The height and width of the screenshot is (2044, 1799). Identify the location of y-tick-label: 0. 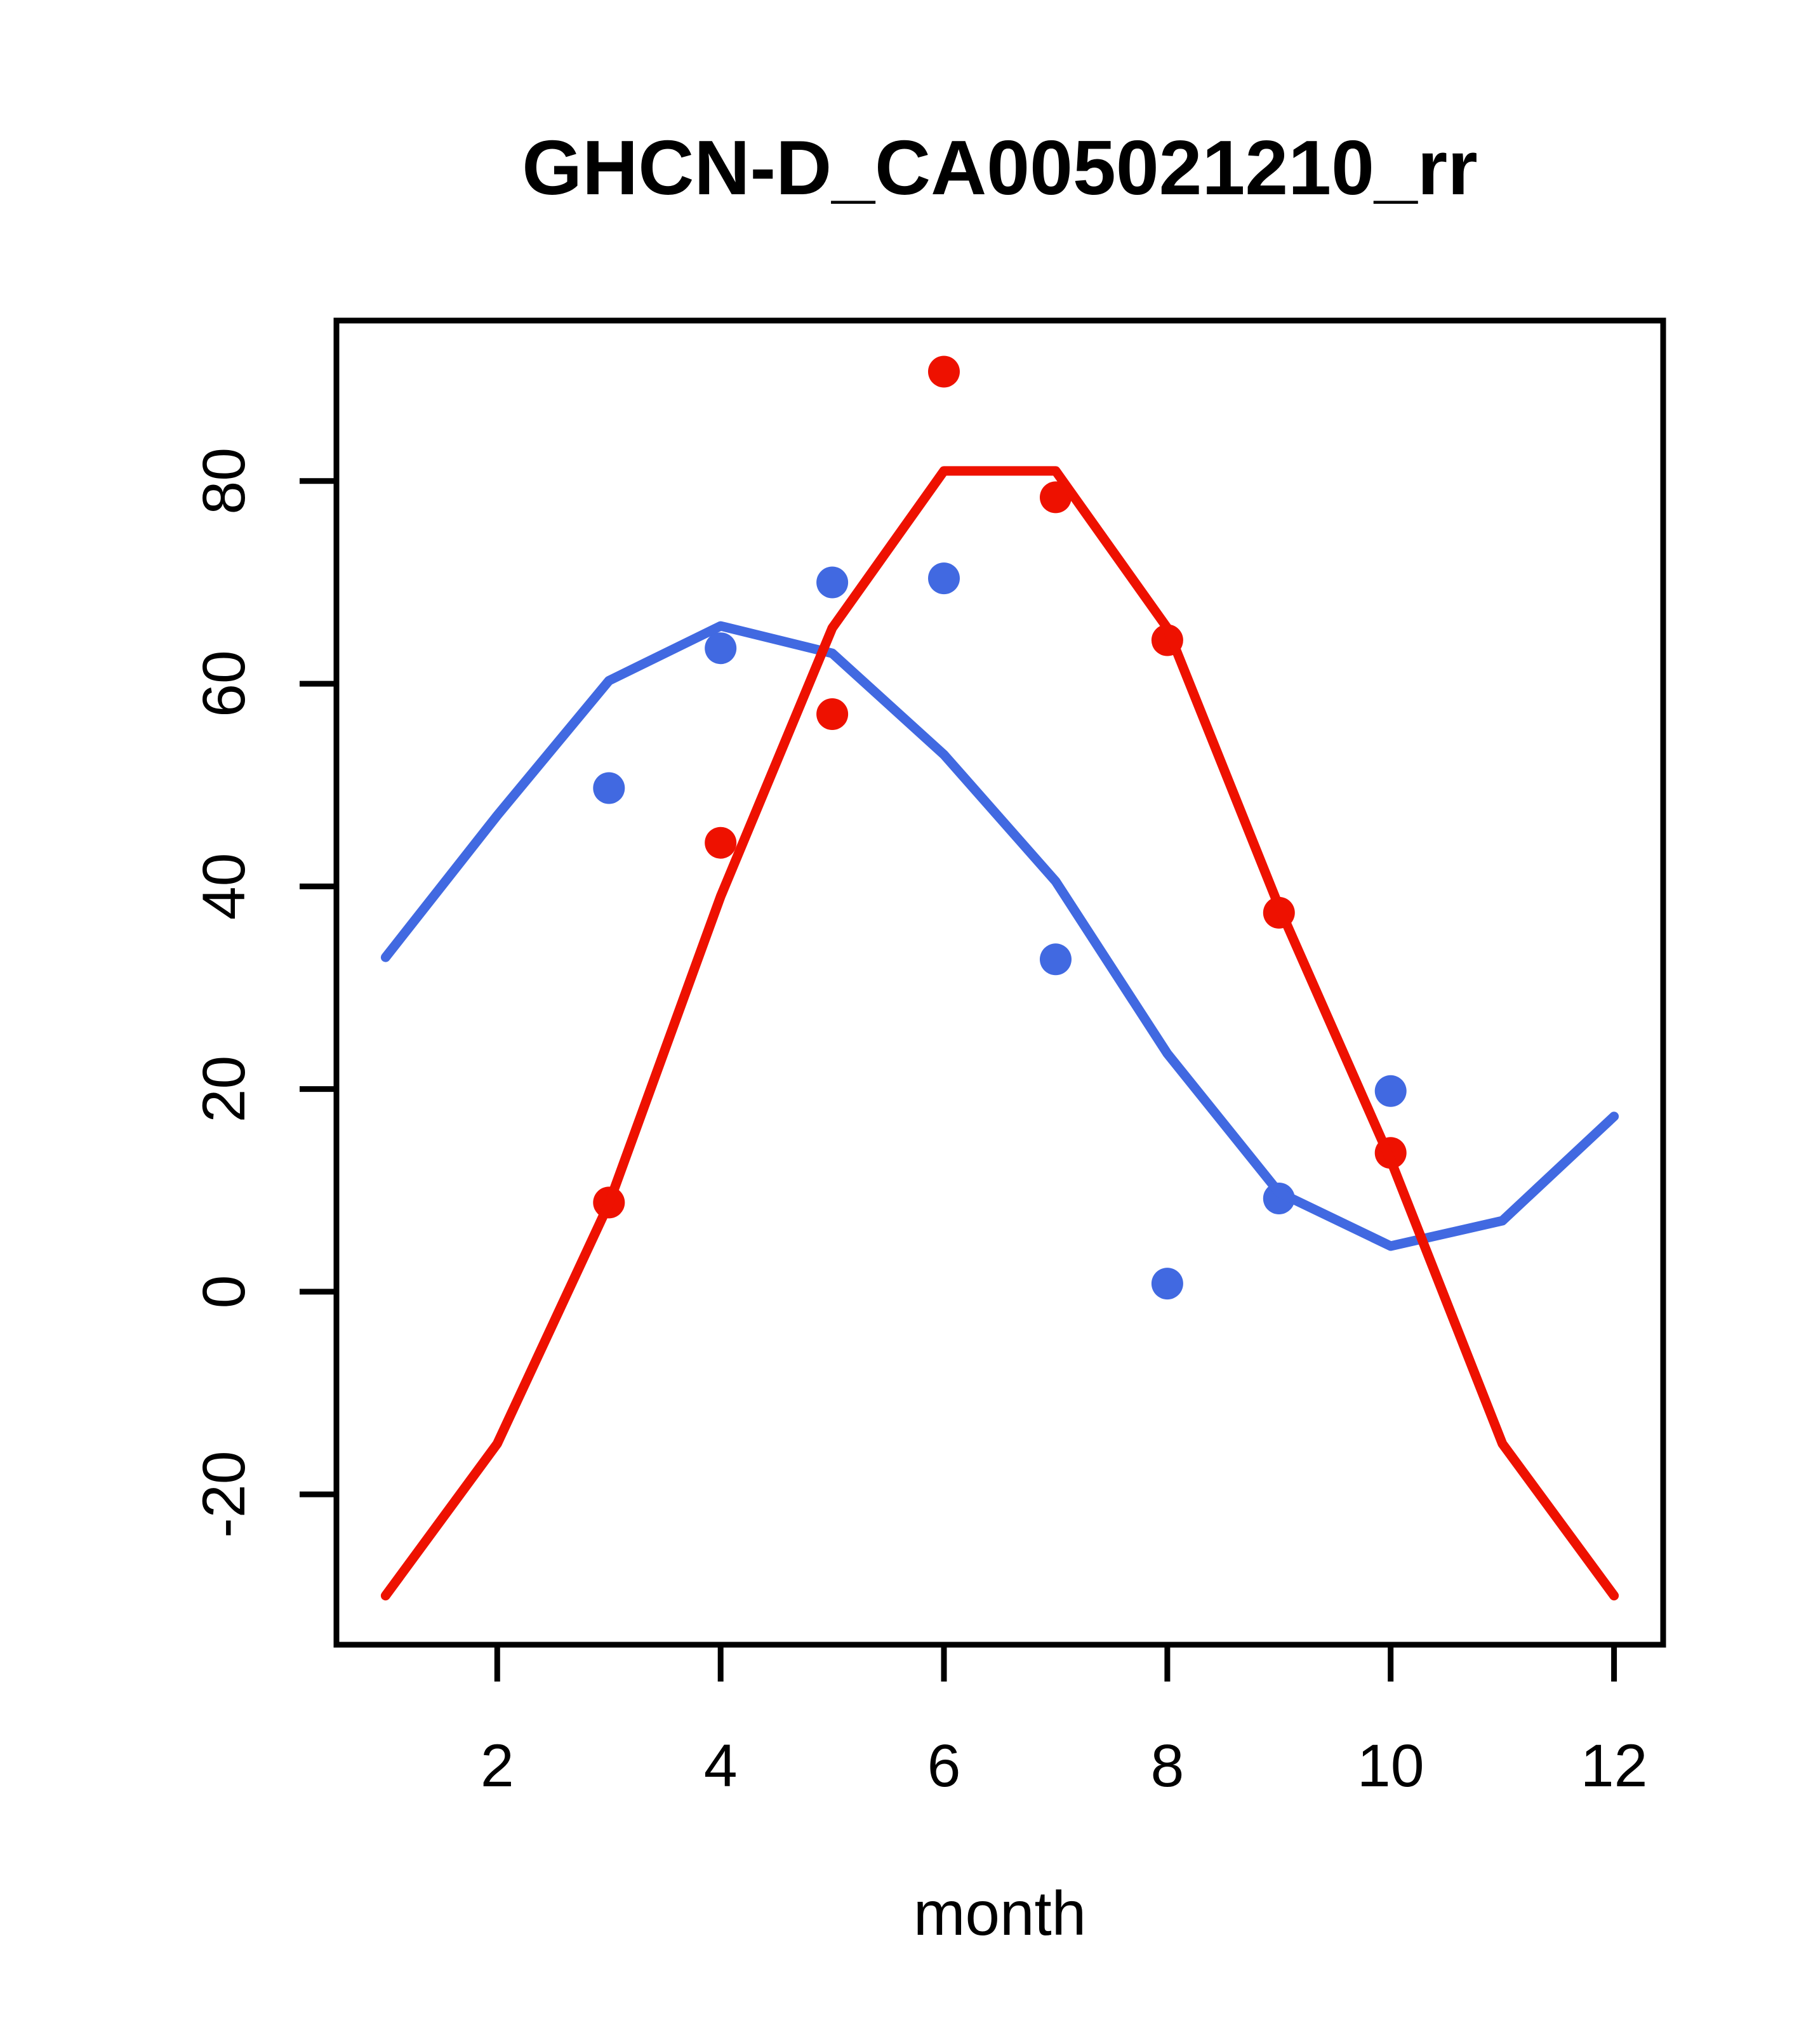
(224, 1291).